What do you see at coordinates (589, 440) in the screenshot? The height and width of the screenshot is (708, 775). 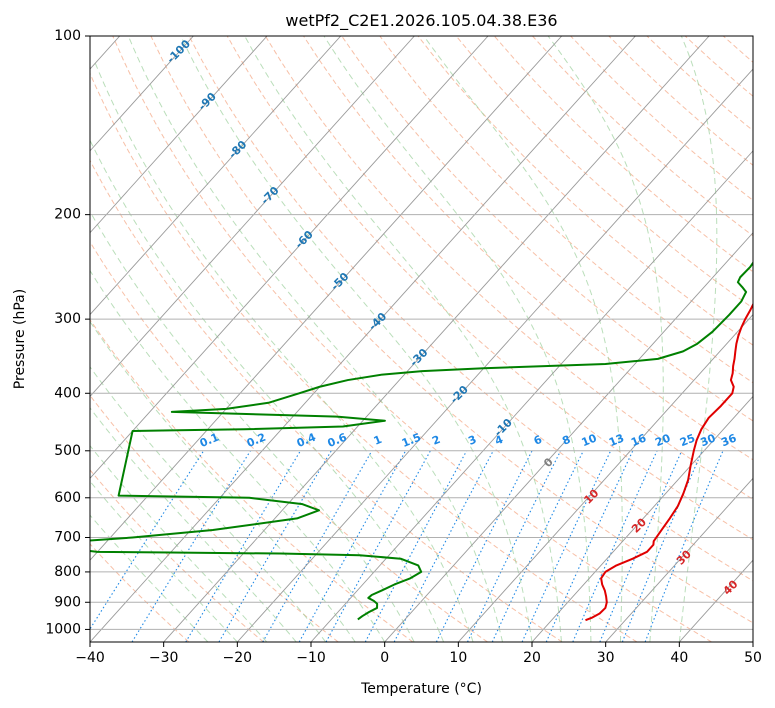 I see `mixing-ratio-label: 10` at bounding box center [589, 440].